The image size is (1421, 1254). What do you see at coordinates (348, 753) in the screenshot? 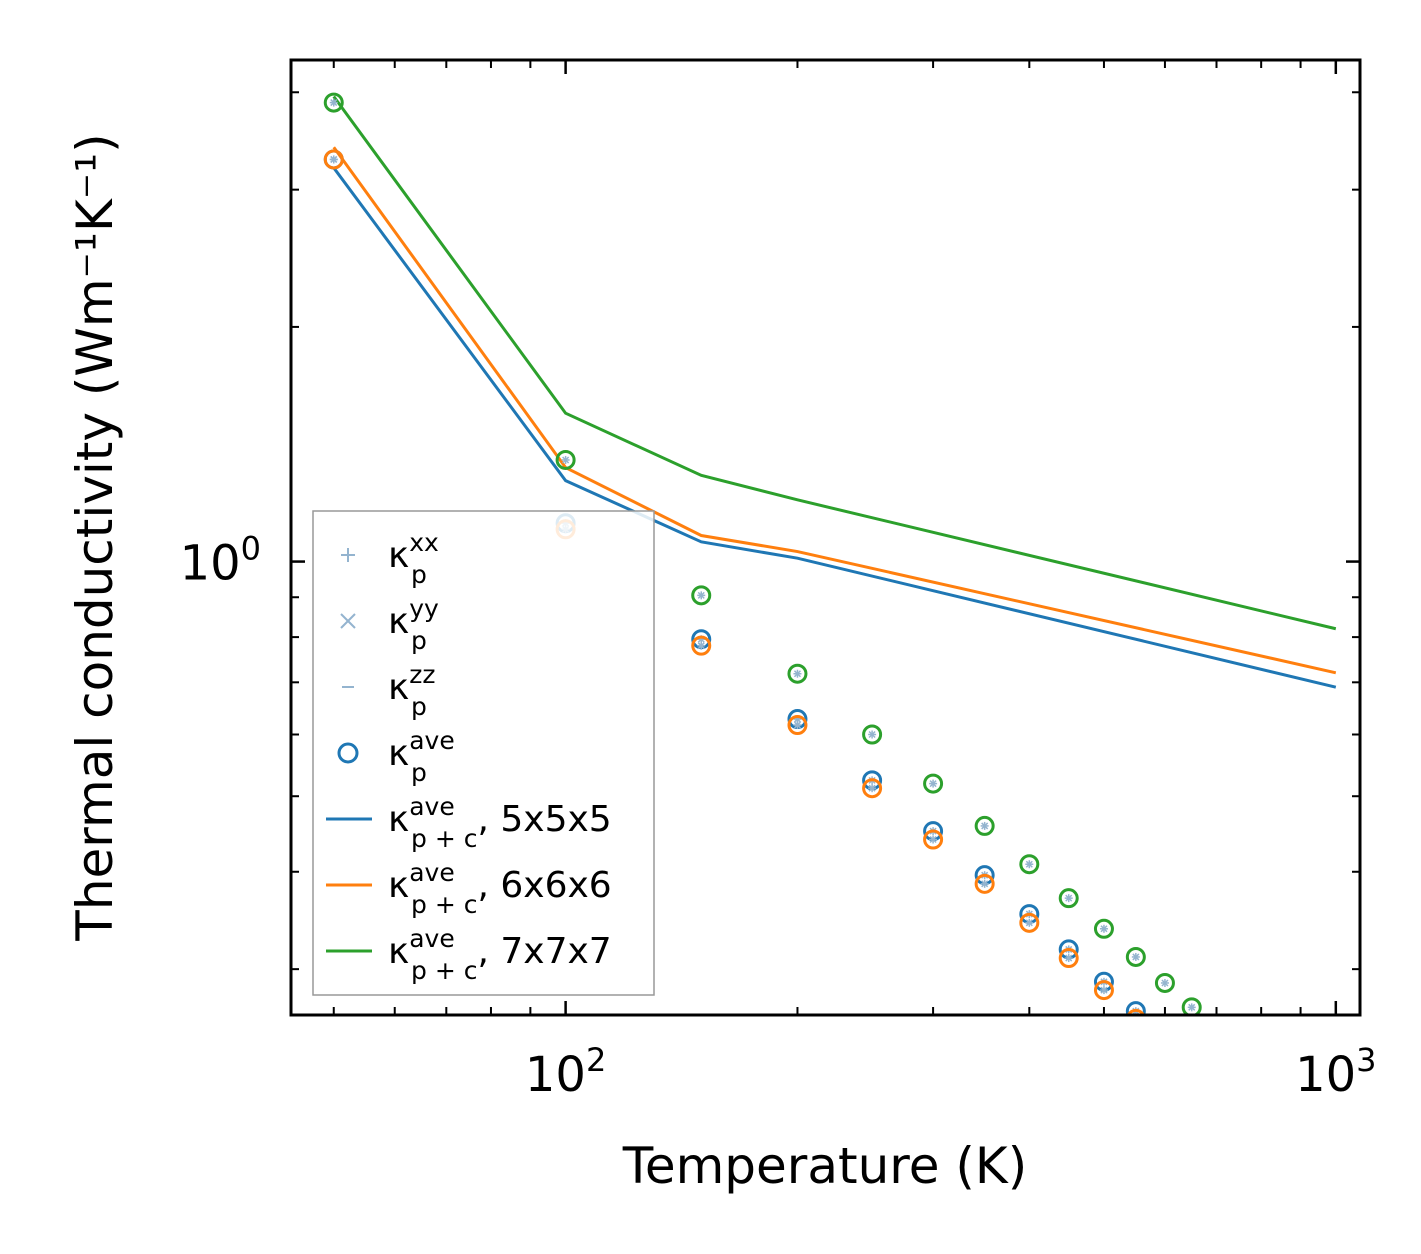
I see `legend-circle-icon` at bounding box center [348, 753].